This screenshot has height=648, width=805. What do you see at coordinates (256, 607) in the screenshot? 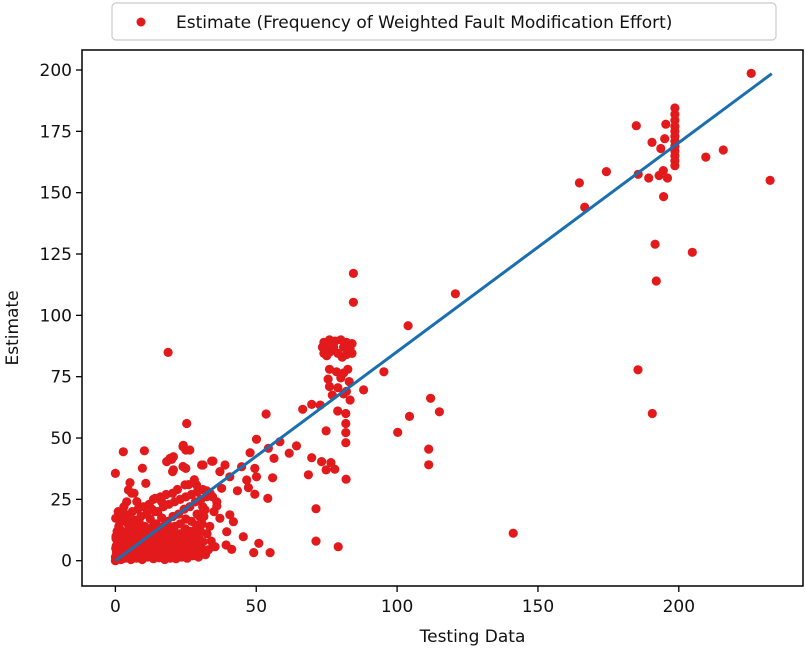
I see `x-tick-label: 50` at bounding box center [256, 607].